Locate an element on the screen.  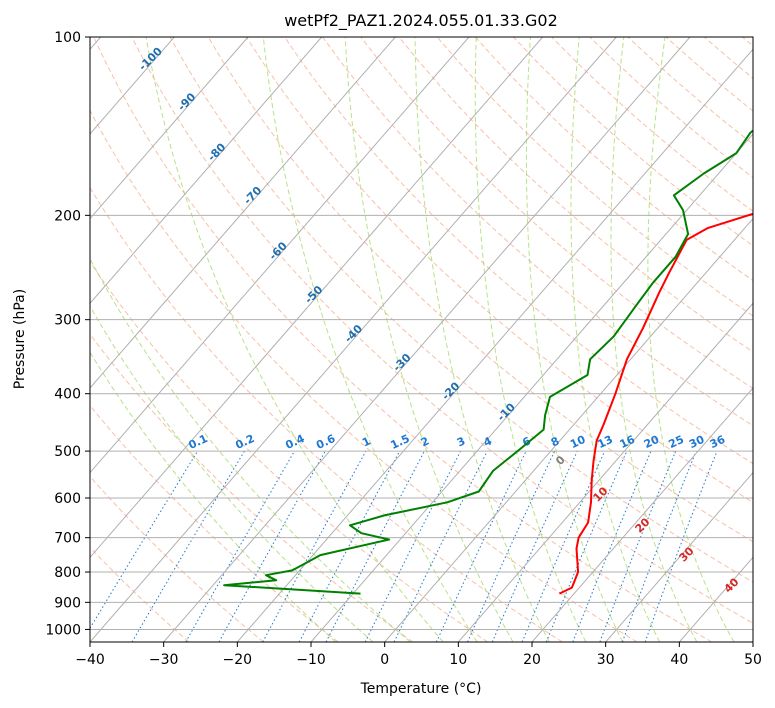
chart-title: wetPf2_PAZ1.2024.055.01.33.G02 is located at coordinates (421, 21).